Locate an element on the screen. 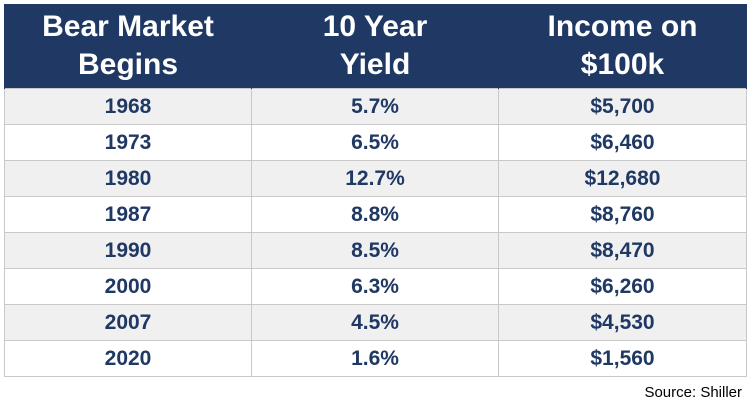 Image resolution: width=754 pixels, height=412 pixels. header-line: 10 Year is located at coordinates (375, 26).